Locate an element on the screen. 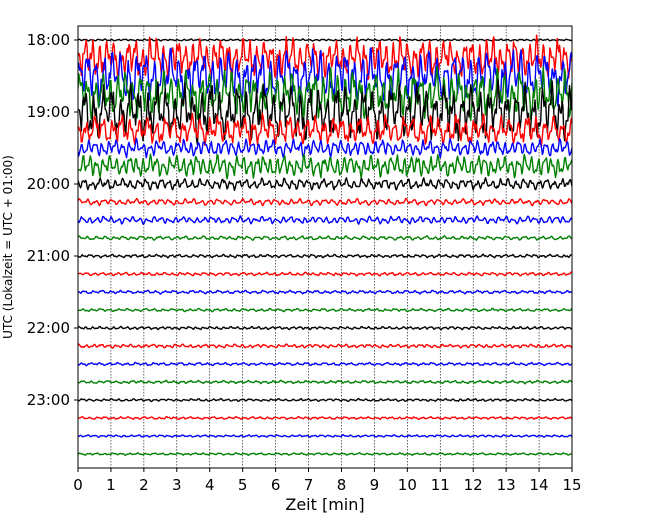 This screenshot has width=650, height=520. x-tick-label-7: 7 is located at coordinates (309, 485).